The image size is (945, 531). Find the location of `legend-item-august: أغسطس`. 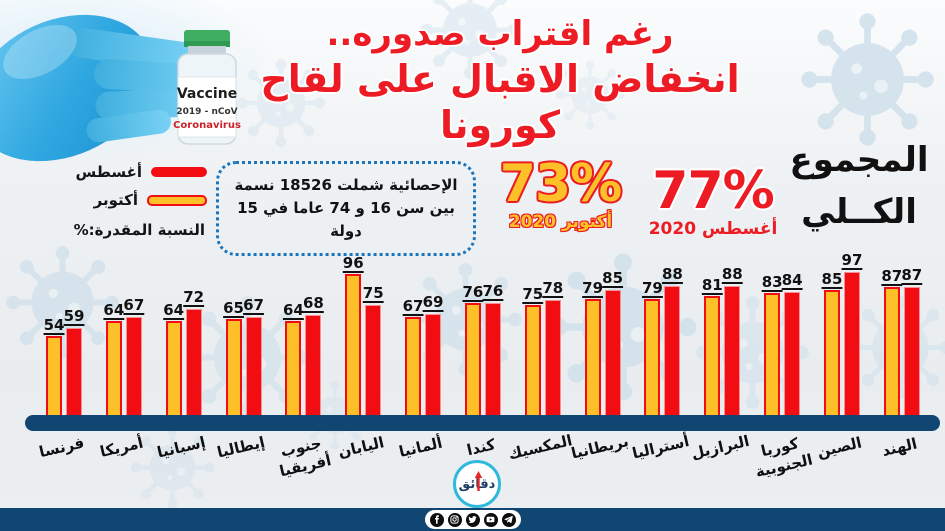

legend-item-august: أغسطس is located at coordinates (109, 172).